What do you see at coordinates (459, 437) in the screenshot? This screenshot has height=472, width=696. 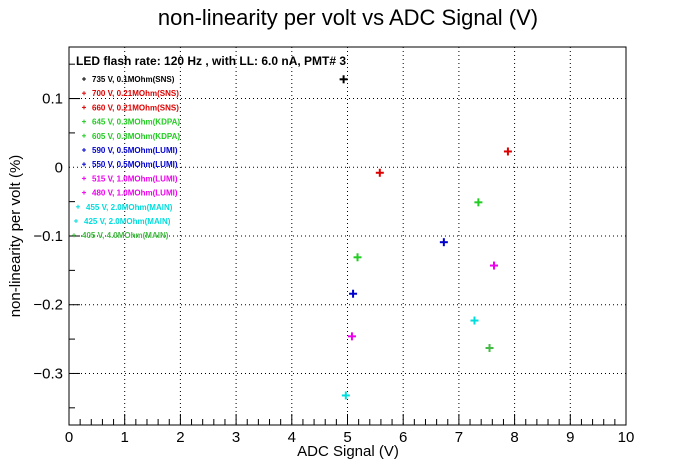 I see `x-tick-label: 7` at bounding box center [459, 437].